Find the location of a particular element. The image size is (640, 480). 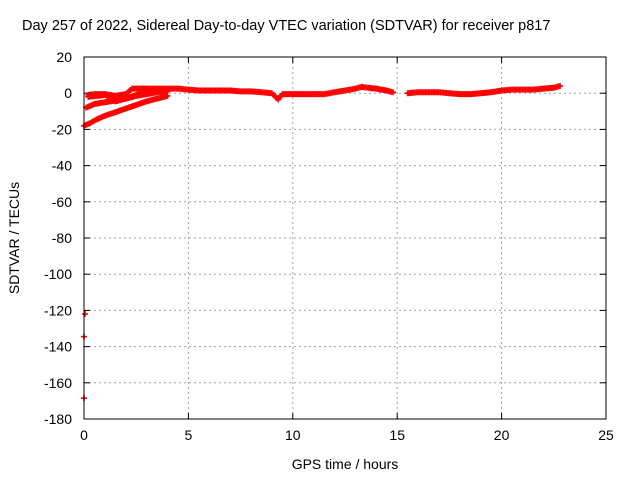

x-tick-label: 25 is located at coordinates (606, 435).